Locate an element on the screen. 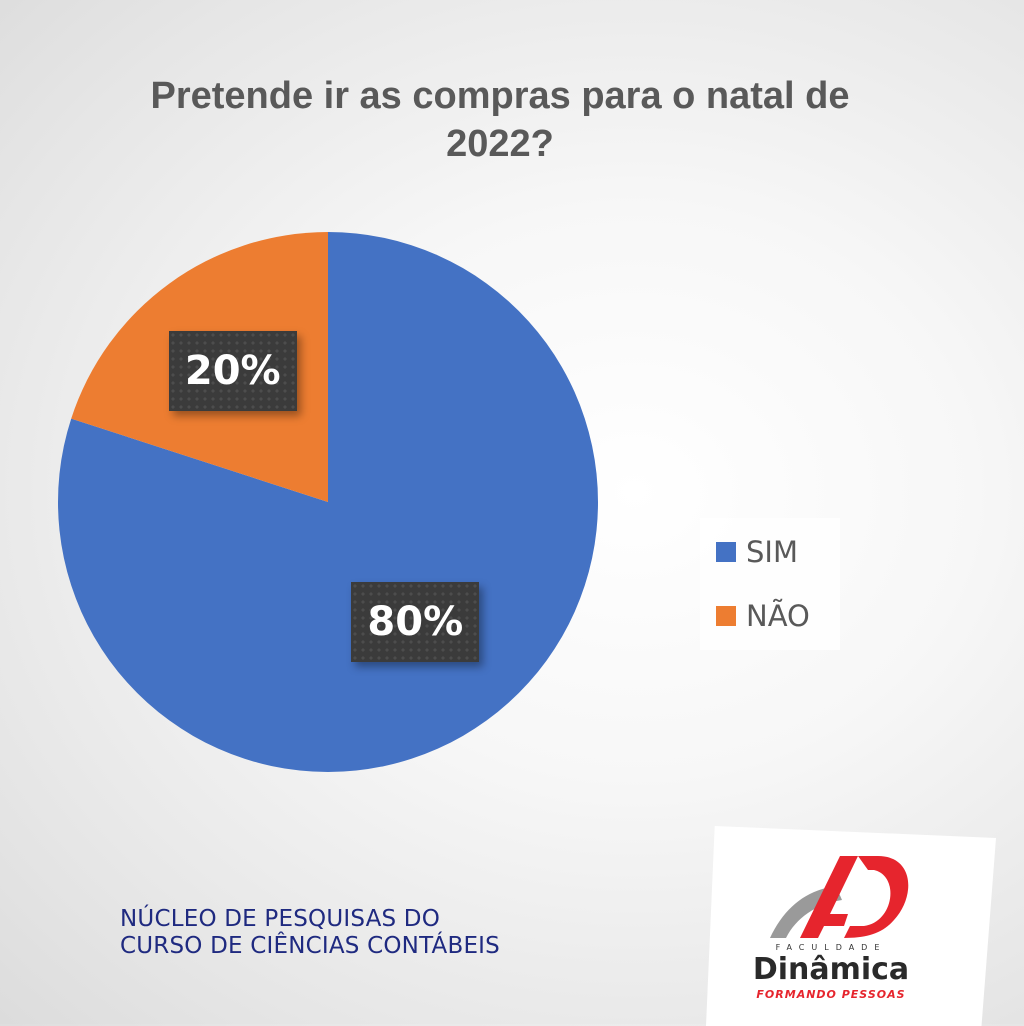 This screenshot has width=1024, height=1026. logo-faculdade: FACULDADE is located at coordinates (831, 947).